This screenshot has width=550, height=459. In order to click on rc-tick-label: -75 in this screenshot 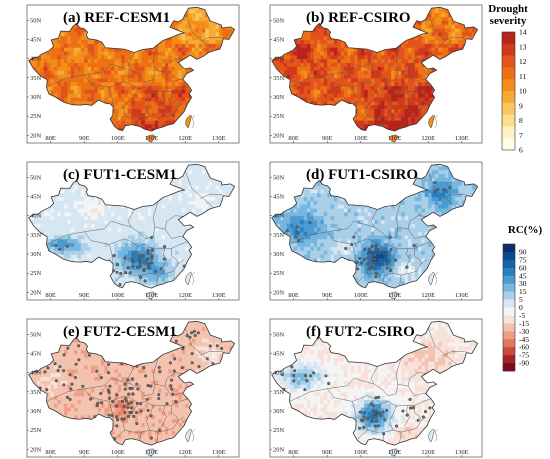, I will do `click(524, 355)`.